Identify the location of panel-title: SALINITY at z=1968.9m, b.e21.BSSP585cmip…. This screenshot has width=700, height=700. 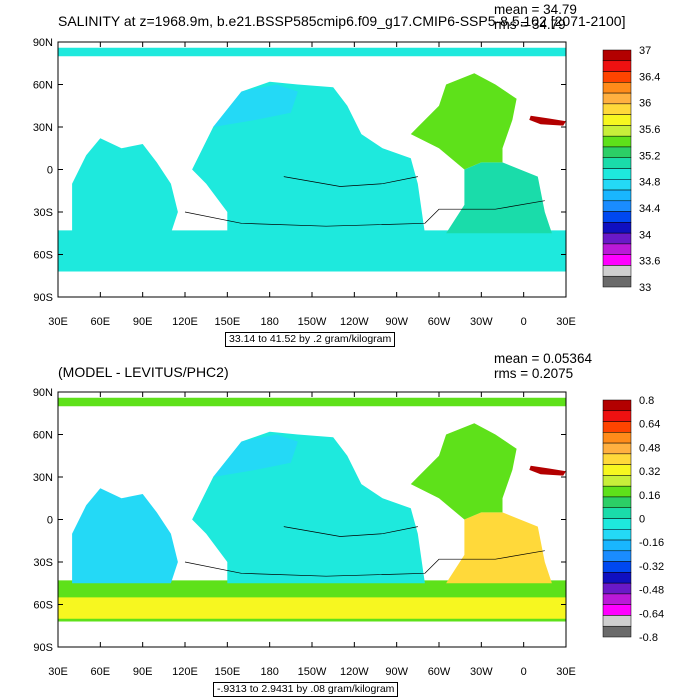
(342, 21).